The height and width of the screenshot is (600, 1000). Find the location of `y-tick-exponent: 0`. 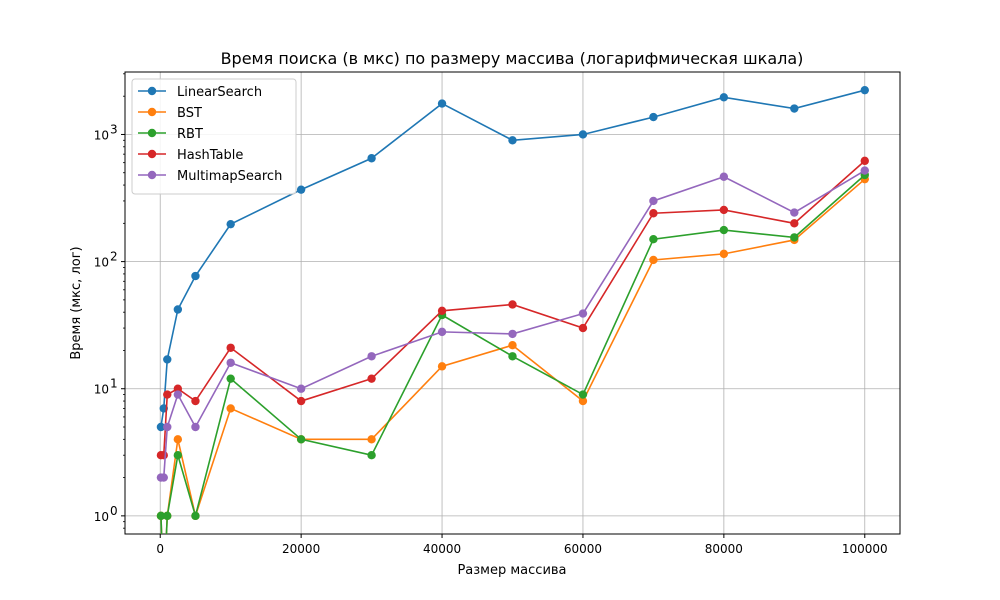

y-tick-exponent: 0 is located at coordinates (114, 511).